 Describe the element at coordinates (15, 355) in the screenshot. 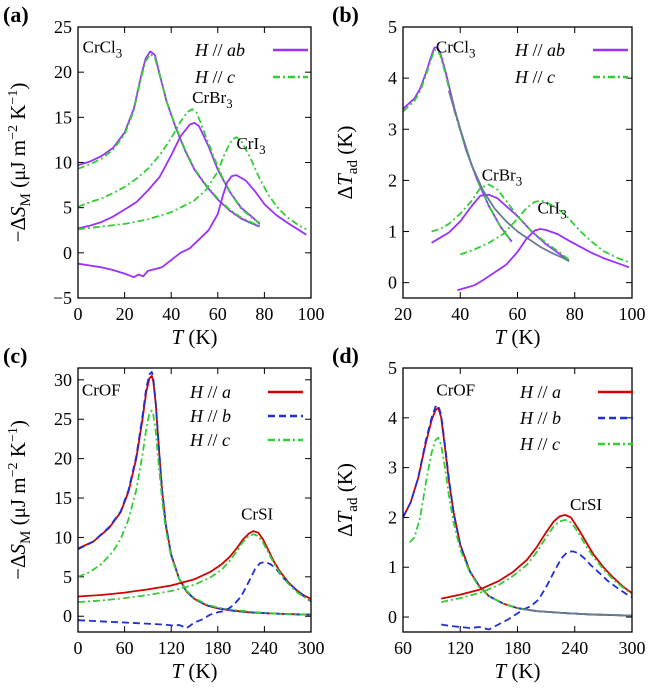

I see `panel-label: (c)` at that location.